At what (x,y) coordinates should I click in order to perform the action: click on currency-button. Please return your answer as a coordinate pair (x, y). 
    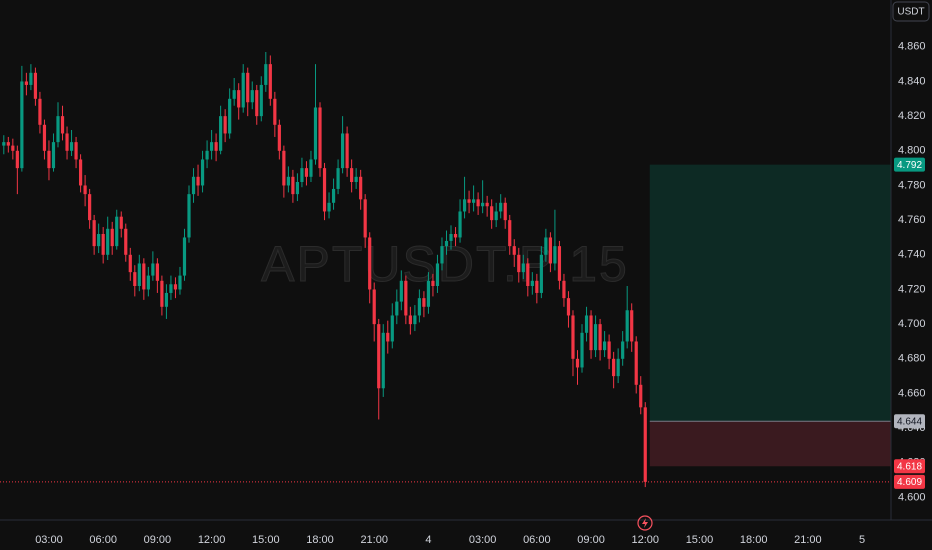
    Looking at the image, I should click on (911, 11).